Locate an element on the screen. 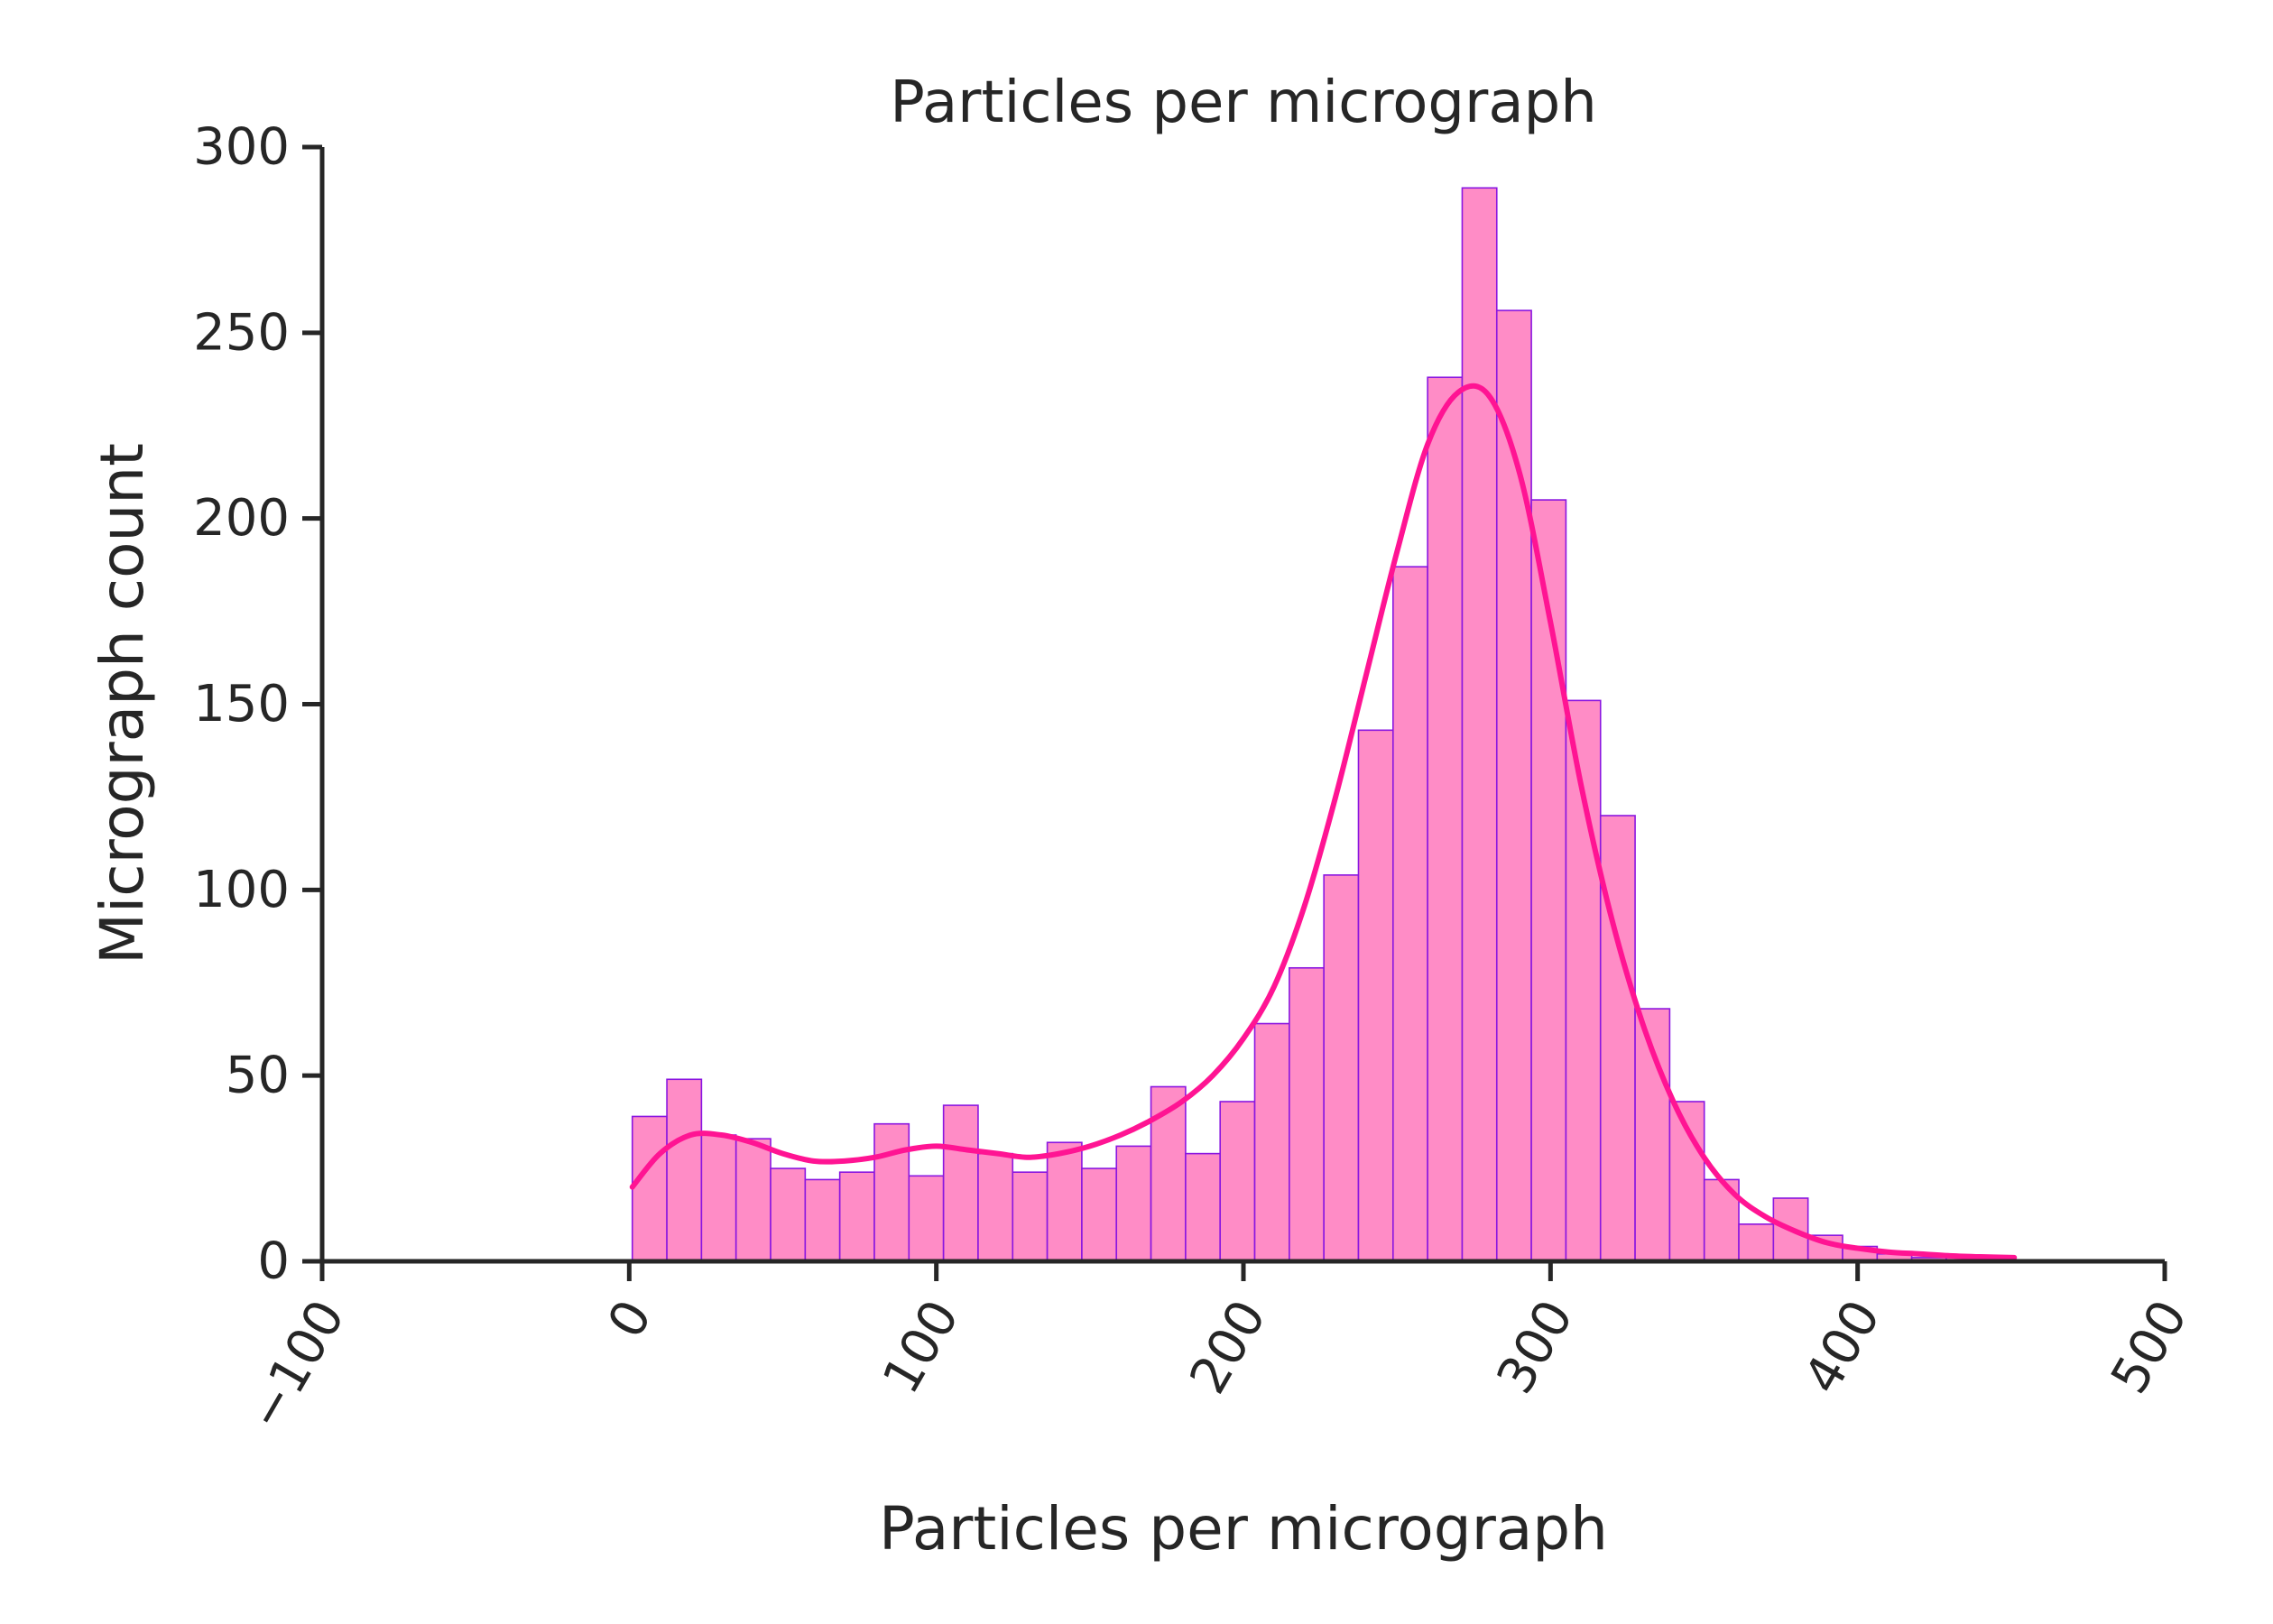  y-tick-label: 200 is located at coordinates (242, 518).